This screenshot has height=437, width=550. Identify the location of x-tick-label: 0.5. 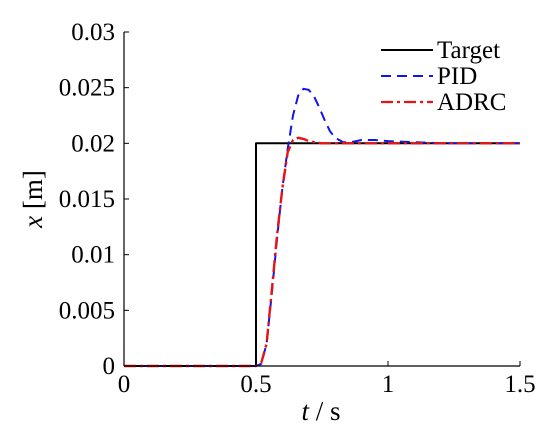
(255, 384).